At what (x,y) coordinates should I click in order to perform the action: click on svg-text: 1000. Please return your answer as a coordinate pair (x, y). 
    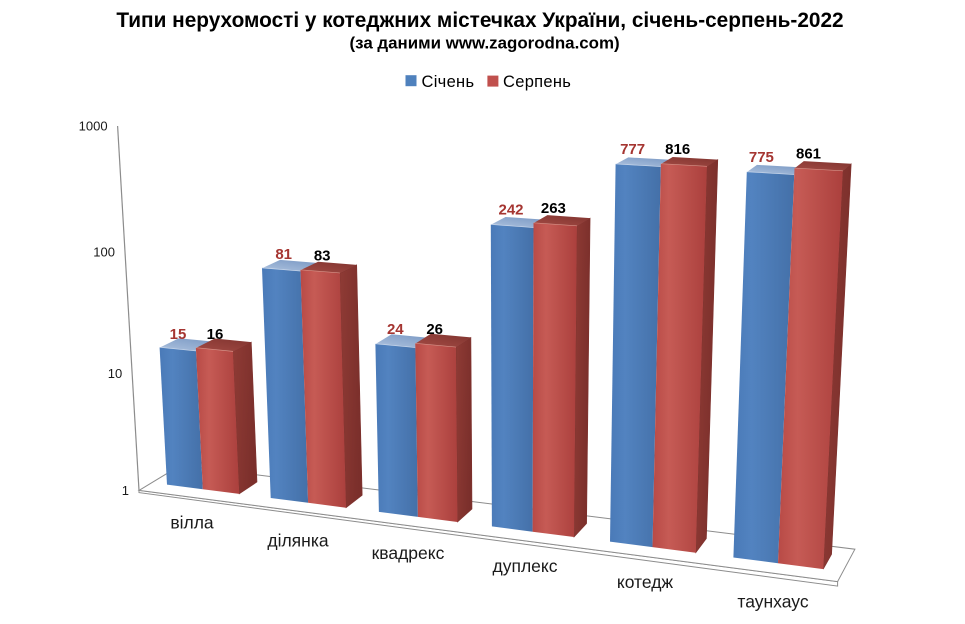
    Looking at the image, I should click on (93, 126).